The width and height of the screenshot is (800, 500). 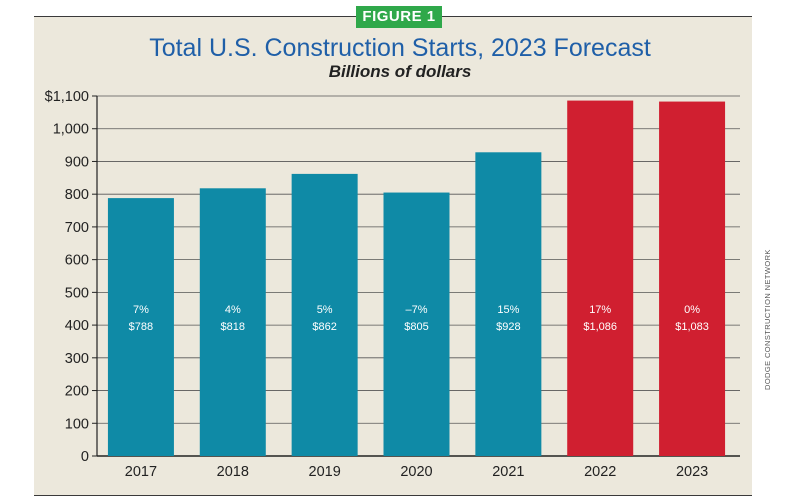 What do you see at coordinates (692, 472) in the screenshot?
I see `x-tick-label: 2023` at bounding box center [692, 472].